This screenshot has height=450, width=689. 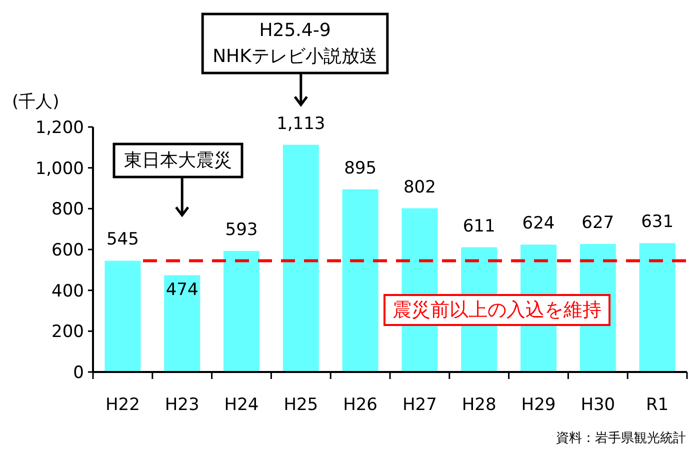 I want to click on x-tick-label: H27, so click(x=419, y=405).